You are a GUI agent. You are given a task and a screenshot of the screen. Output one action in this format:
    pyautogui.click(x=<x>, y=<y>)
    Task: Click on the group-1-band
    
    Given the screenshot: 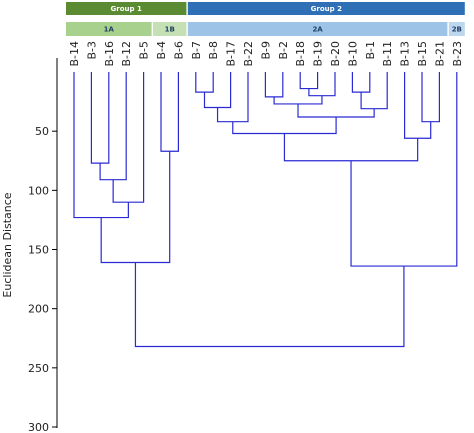 What is the action you would take?
    pyautogui.click(x=126, y=8)
    